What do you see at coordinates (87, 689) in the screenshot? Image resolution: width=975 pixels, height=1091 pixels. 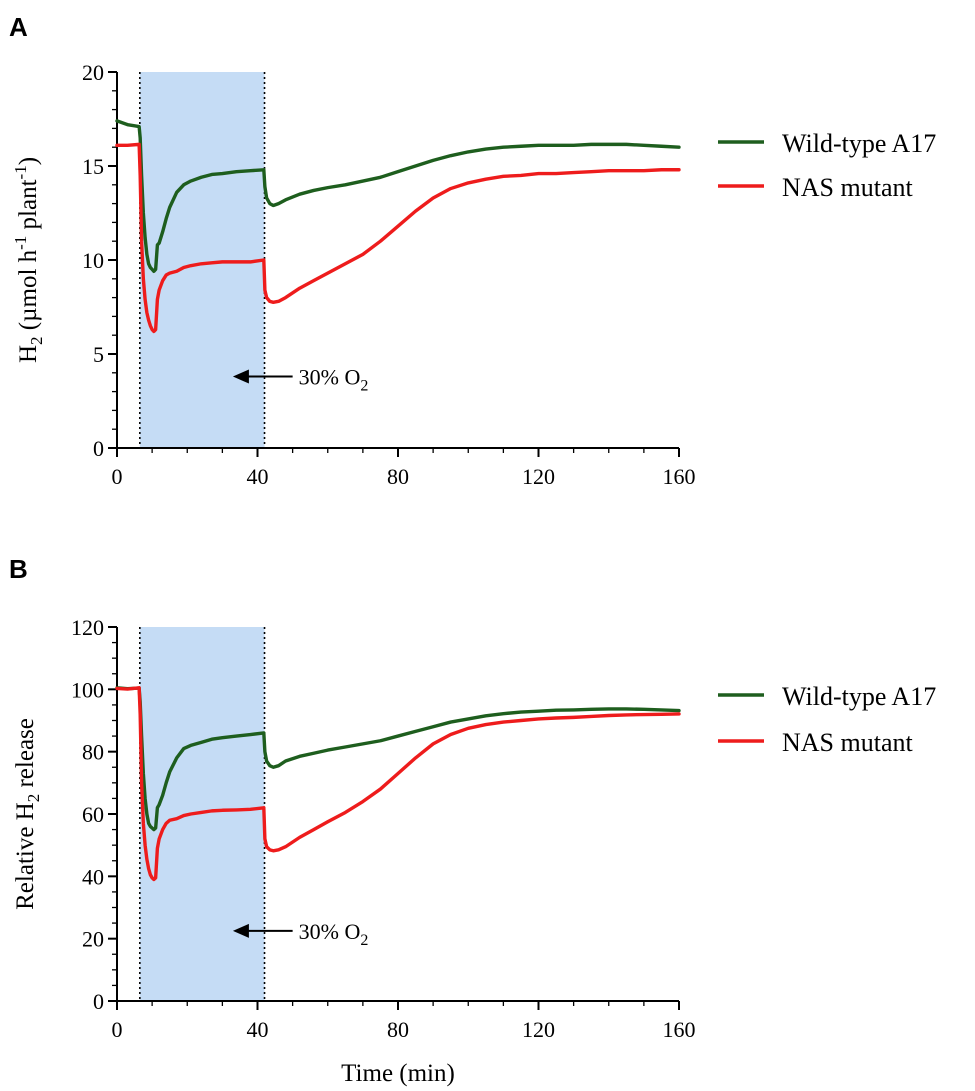 I see `y-tick-label: 100` at bounding box center [87, 689].